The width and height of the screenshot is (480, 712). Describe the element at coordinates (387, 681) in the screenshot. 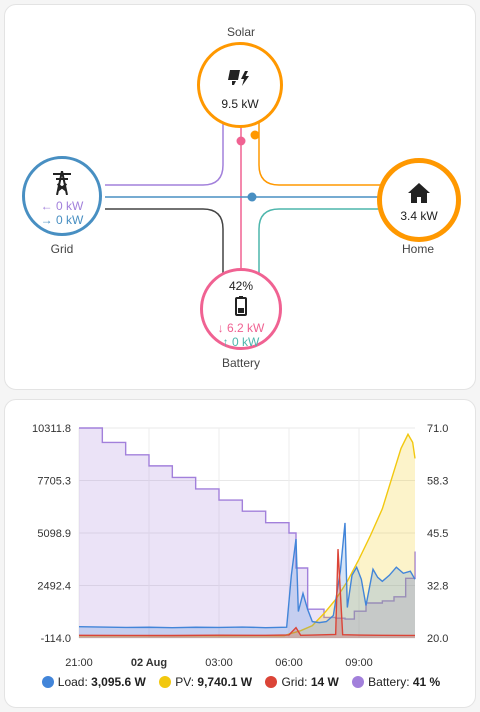

I see `legend-label-battery: Battery` at that location.